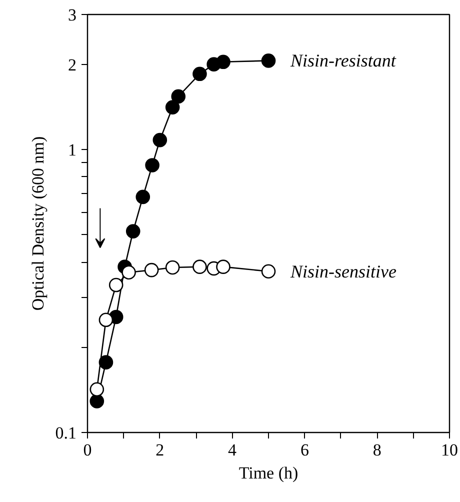  I want to click on x-tick-label: 10, so click(449, 450).